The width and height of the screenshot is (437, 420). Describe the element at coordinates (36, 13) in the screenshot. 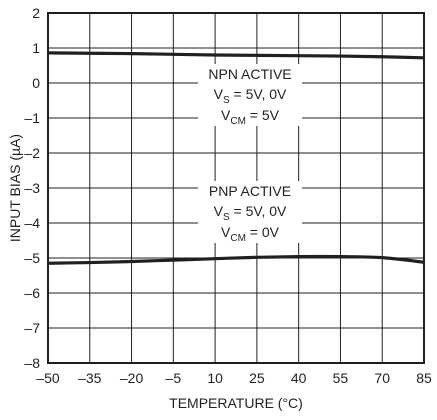

I see `y-tick-label: 2` at that location.